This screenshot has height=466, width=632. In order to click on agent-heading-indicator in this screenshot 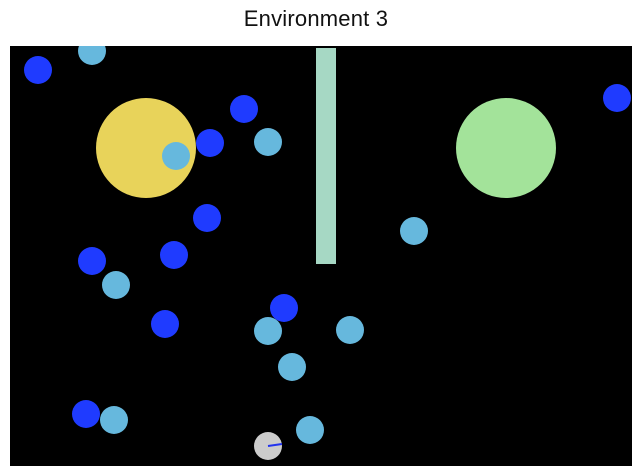, I will do `click(275, 445)`.